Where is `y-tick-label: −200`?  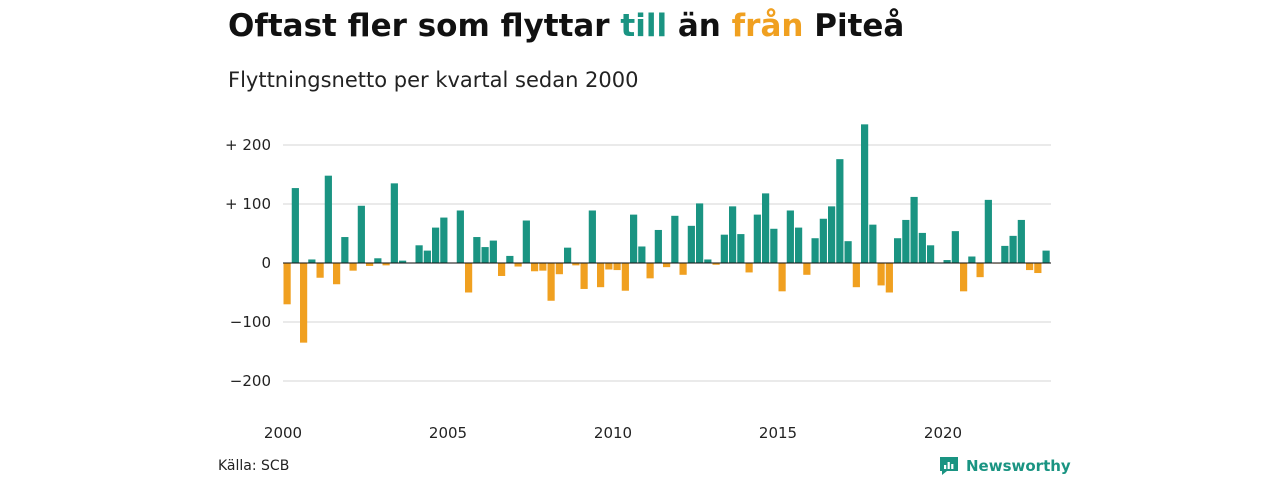
y-tick-label: −200 is located at coordinates (250, 381).